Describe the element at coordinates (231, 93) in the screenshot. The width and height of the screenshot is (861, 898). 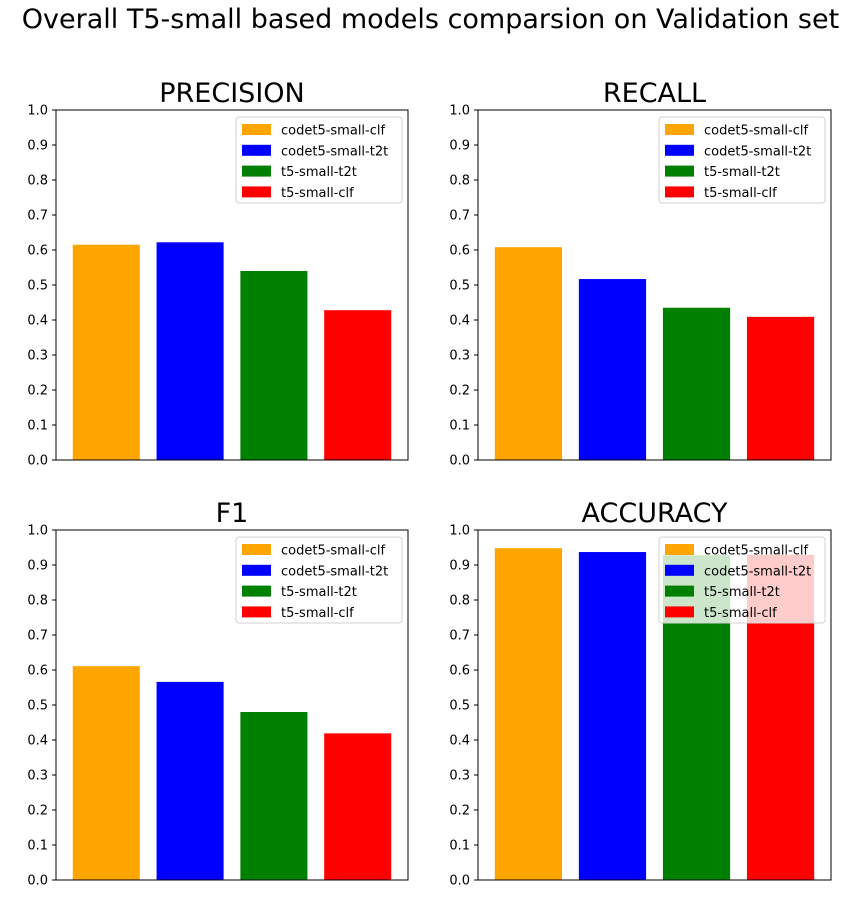
I see `panel-title: PRECISION` at that location.